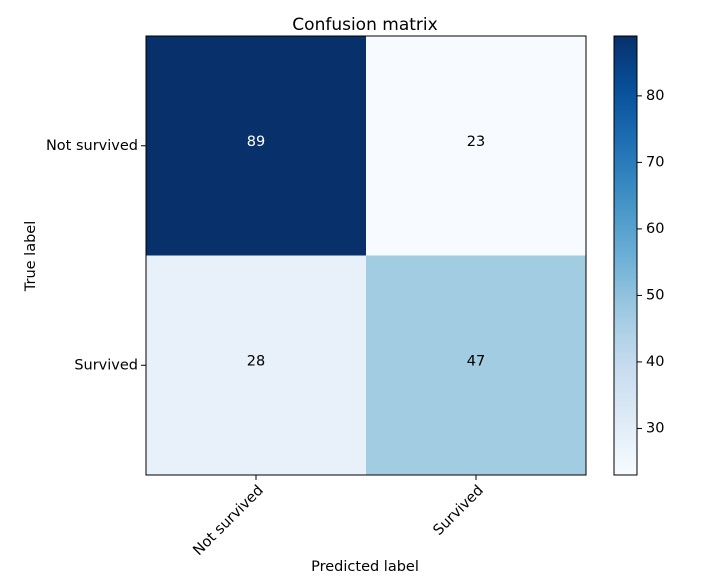 The height and width of the screenshot is (581, 720). I want to click on colorbar-tick-label: 80, so click(655, 96).